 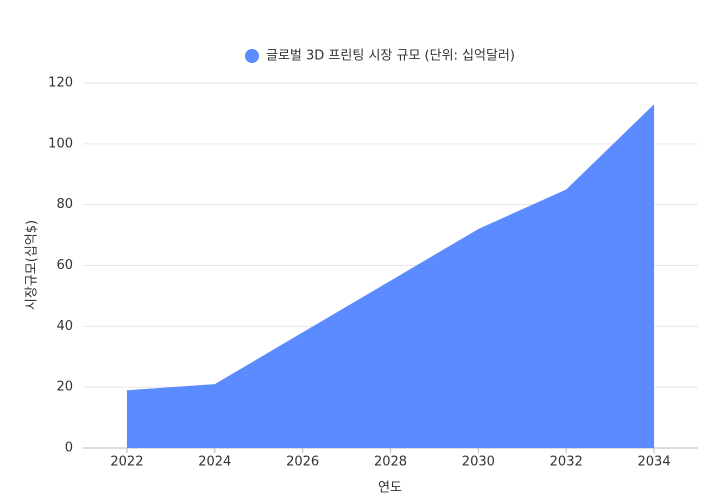 What do you see at coordinates (390, 488) in the screenshot?
I see `x-axis-label: 연도` at bounding box center [390, 488].